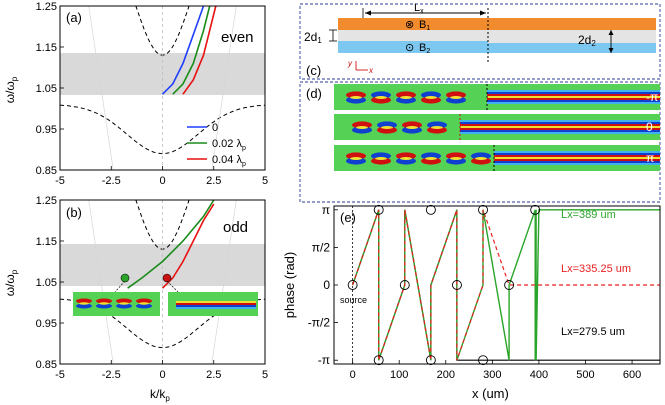 Image resolution: width=665 pixels, height=405 pixels. Describe the element at coordinates (46, 365) in the screenshot. I see `y-tick-label: 0.85` at that location.